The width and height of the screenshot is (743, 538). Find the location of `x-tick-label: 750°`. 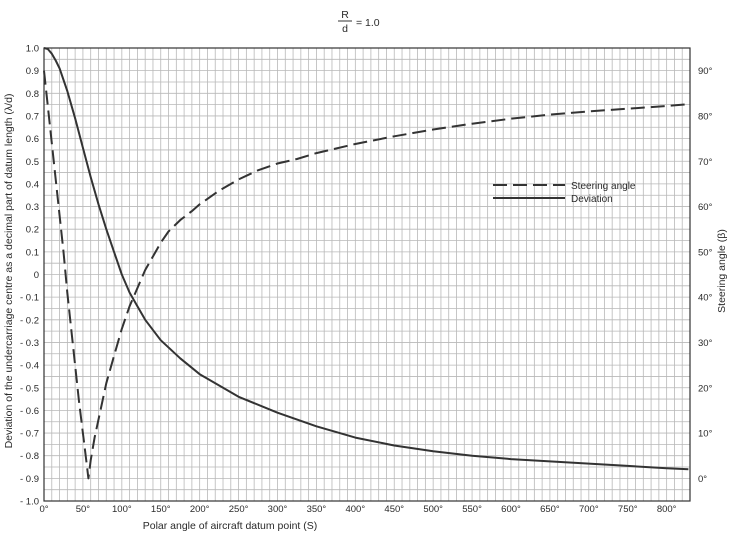

x-tick-label: 750° is located at coordinates (628, 509).